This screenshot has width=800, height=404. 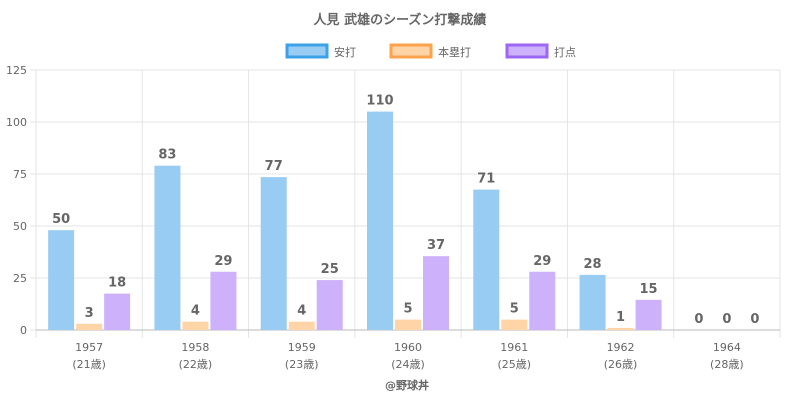 What do you see at coordinates (167, 247) in the screenshot?
I see `bar-安打-1958` at bounding box center [167, 247].